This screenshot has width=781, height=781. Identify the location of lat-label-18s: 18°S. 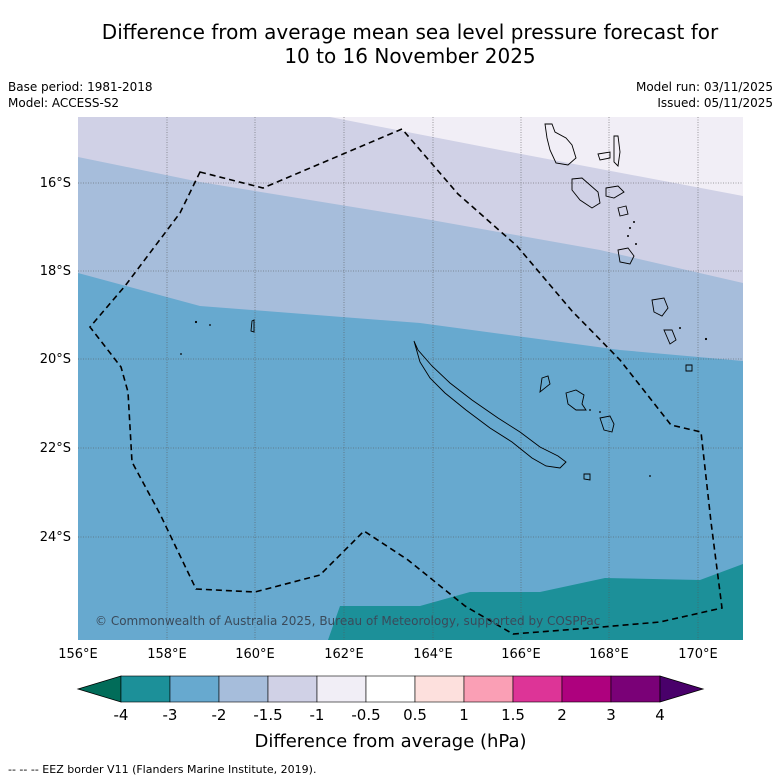
(55, 271).